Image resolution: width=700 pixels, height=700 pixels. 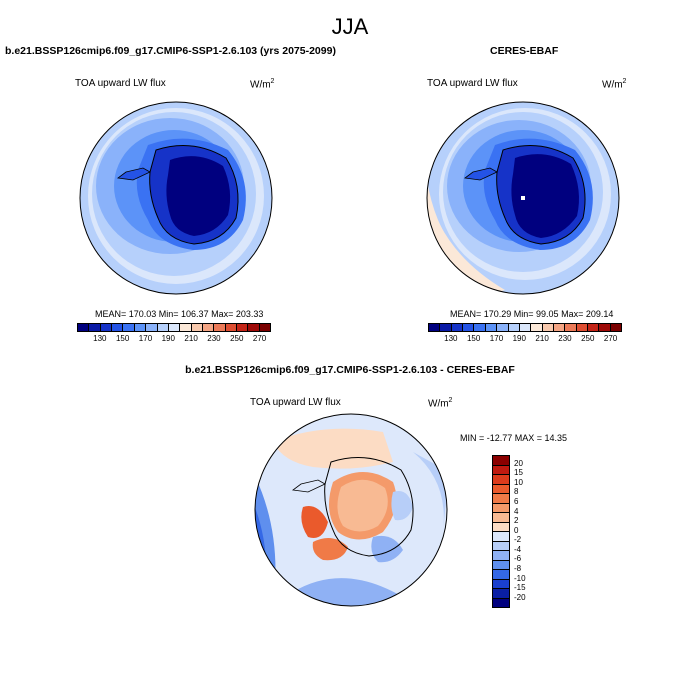 What do you see at coordinates (179, 314) in the screenshot?
I see `model-stats: MEAN= 170.03 Min= 106.37 Max= 203.33` at bounding box center [179, 314].